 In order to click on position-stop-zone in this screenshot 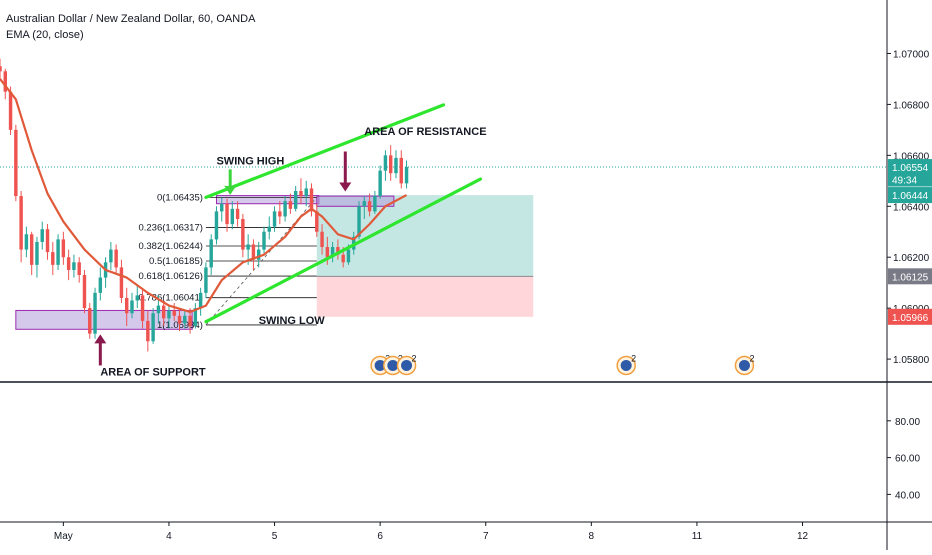, I will do `click(425, 296)`.